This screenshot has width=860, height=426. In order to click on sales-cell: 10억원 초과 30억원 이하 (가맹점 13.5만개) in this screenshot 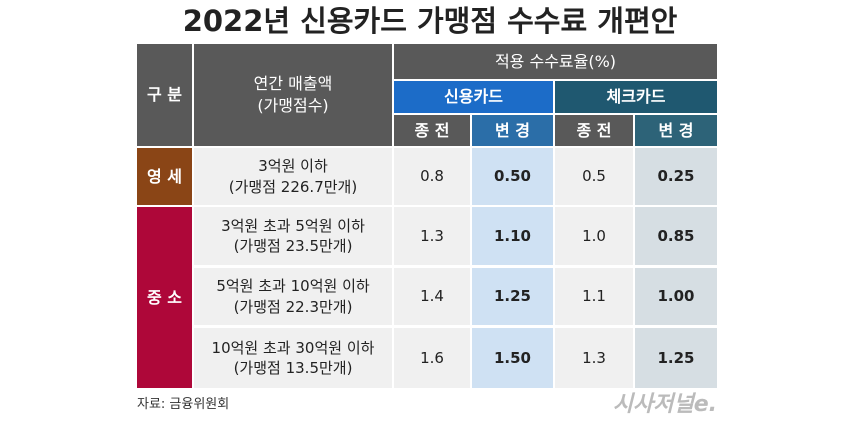, I will do `click(293, 358)`.